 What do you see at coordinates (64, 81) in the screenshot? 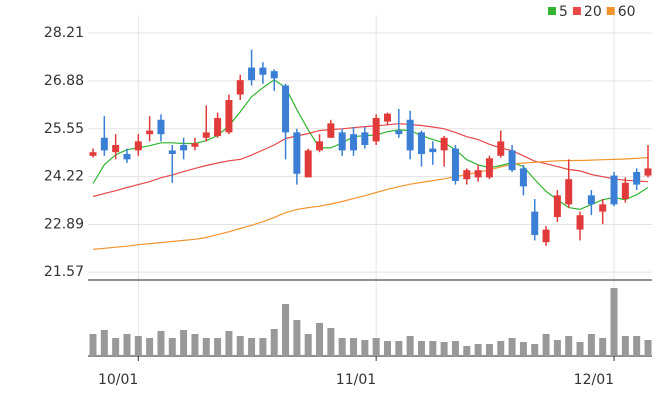
I see `y-tick-label: 26.88` at bounding box center [64, 81].